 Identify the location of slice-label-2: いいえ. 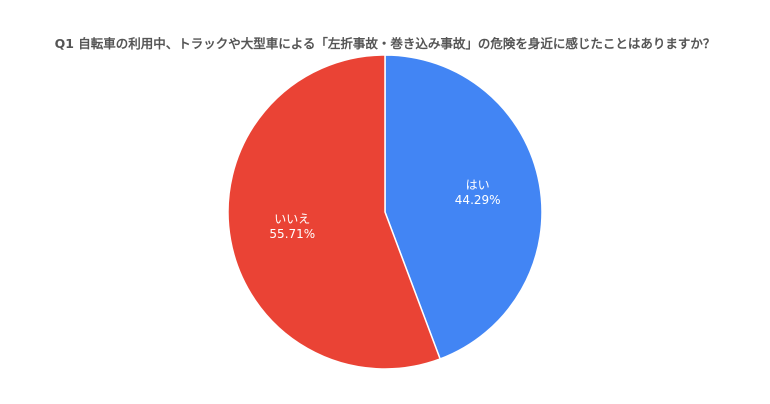
(292, 219).